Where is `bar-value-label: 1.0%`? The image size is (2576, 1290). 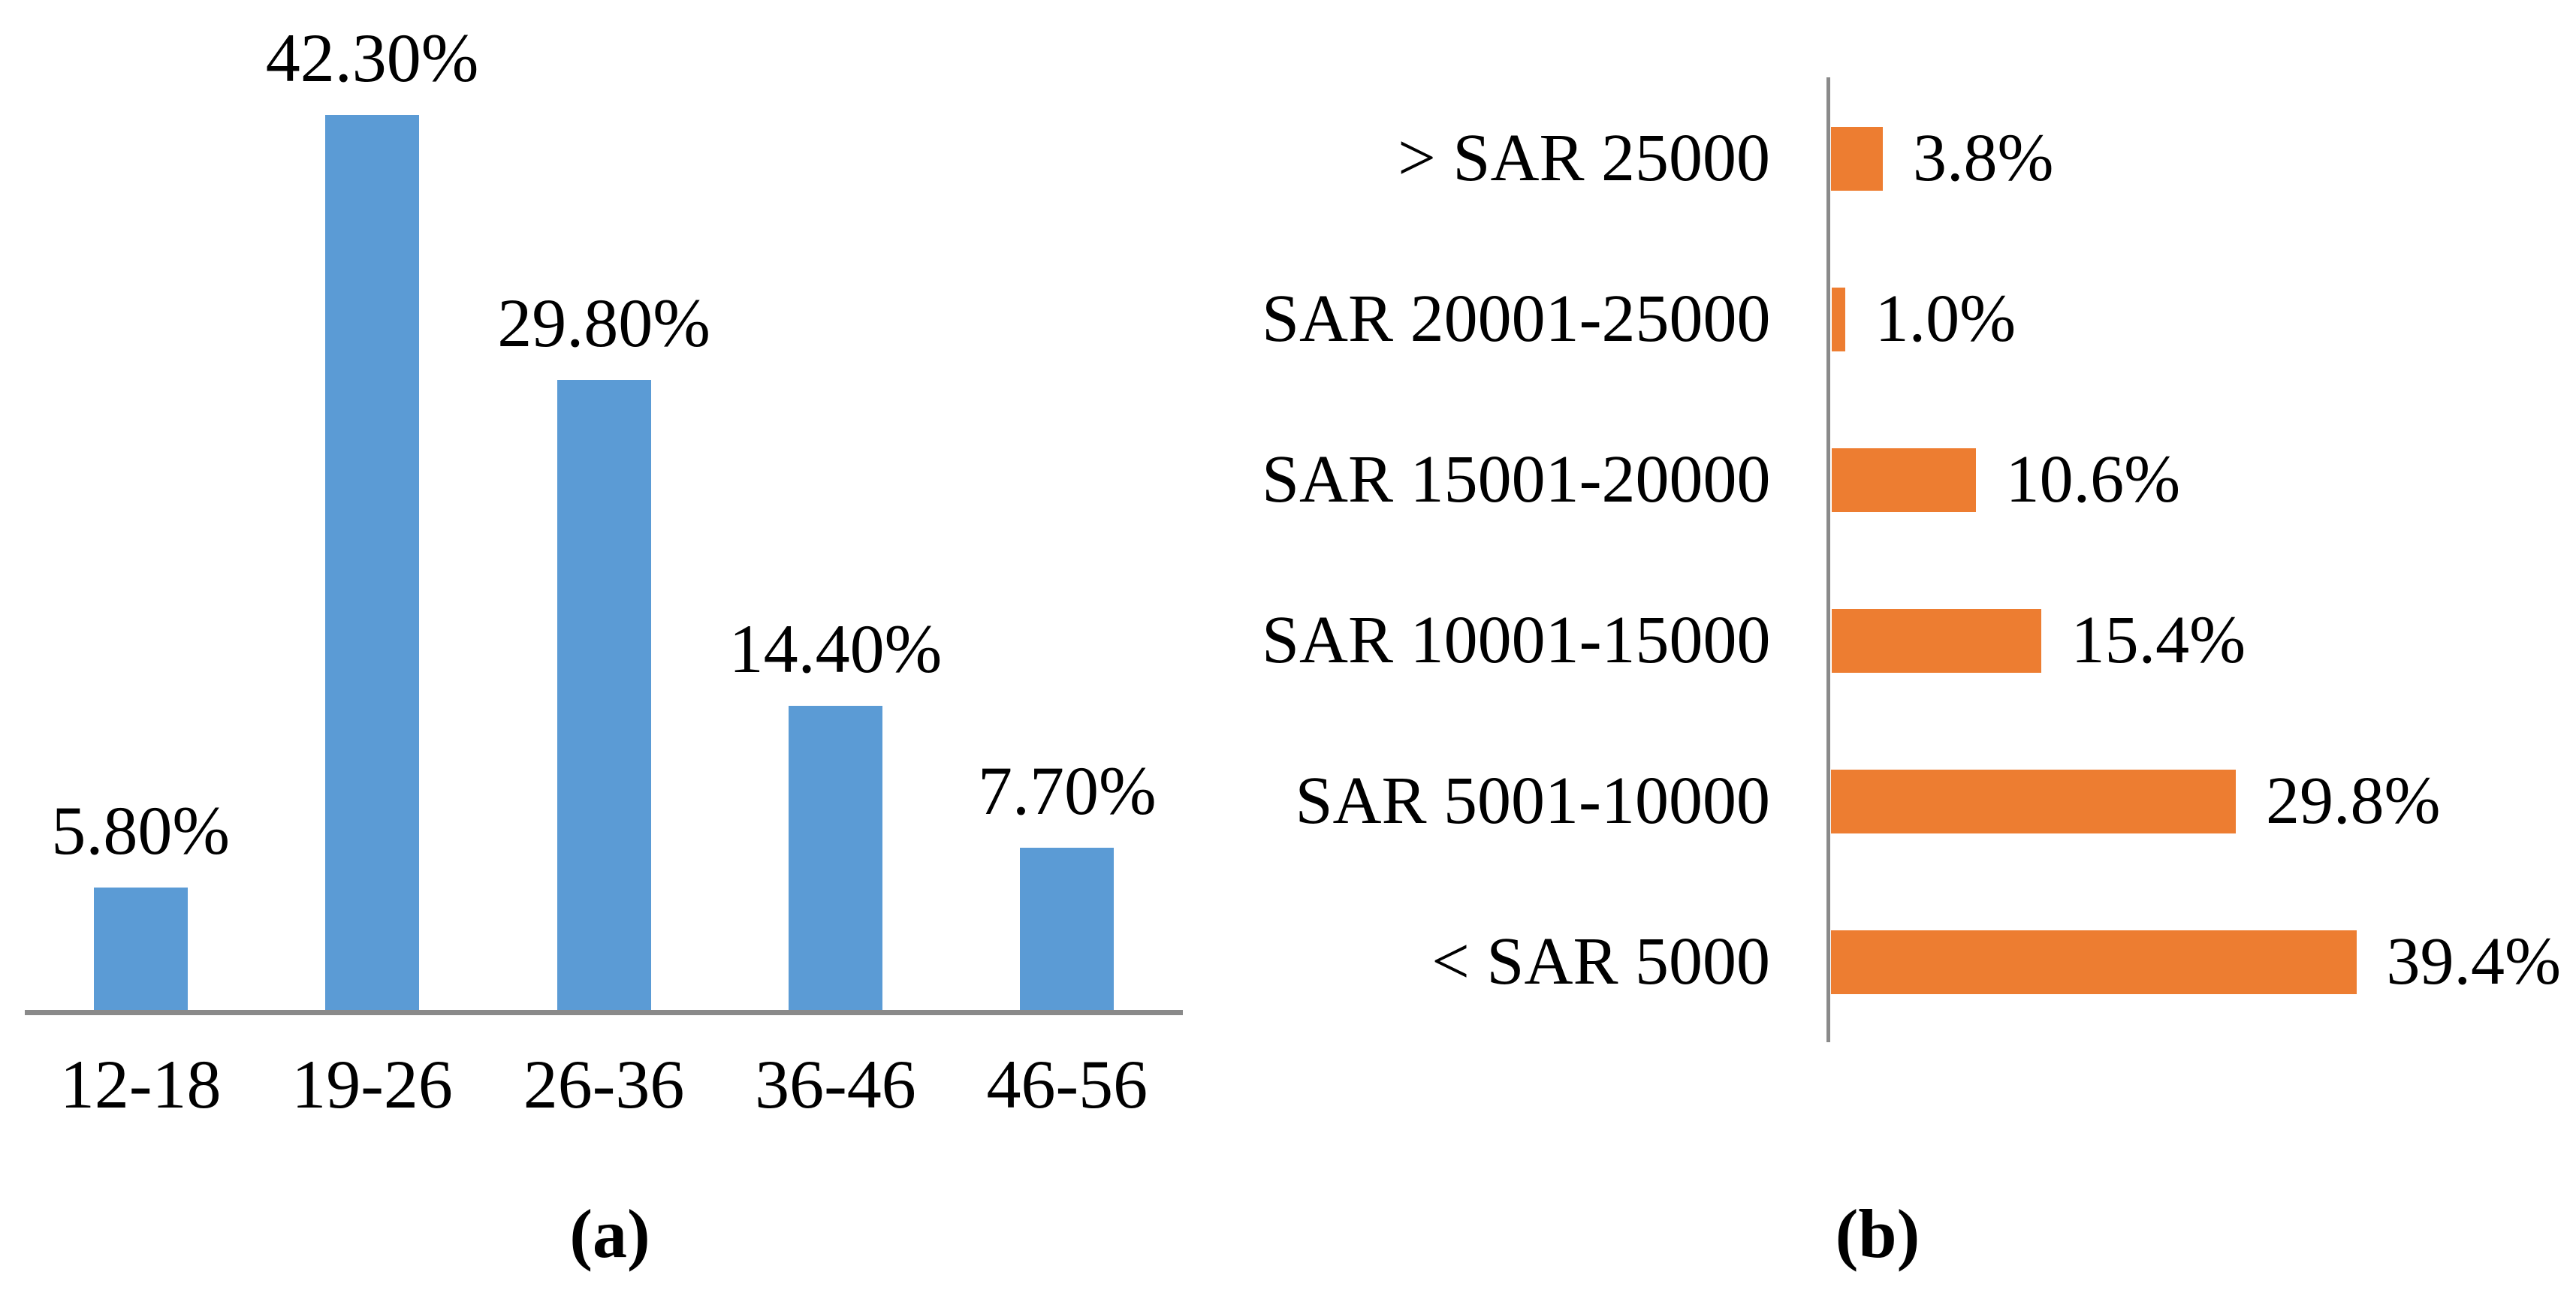 bar-value-label: 1.0% is located at coordinates (1946, 319).